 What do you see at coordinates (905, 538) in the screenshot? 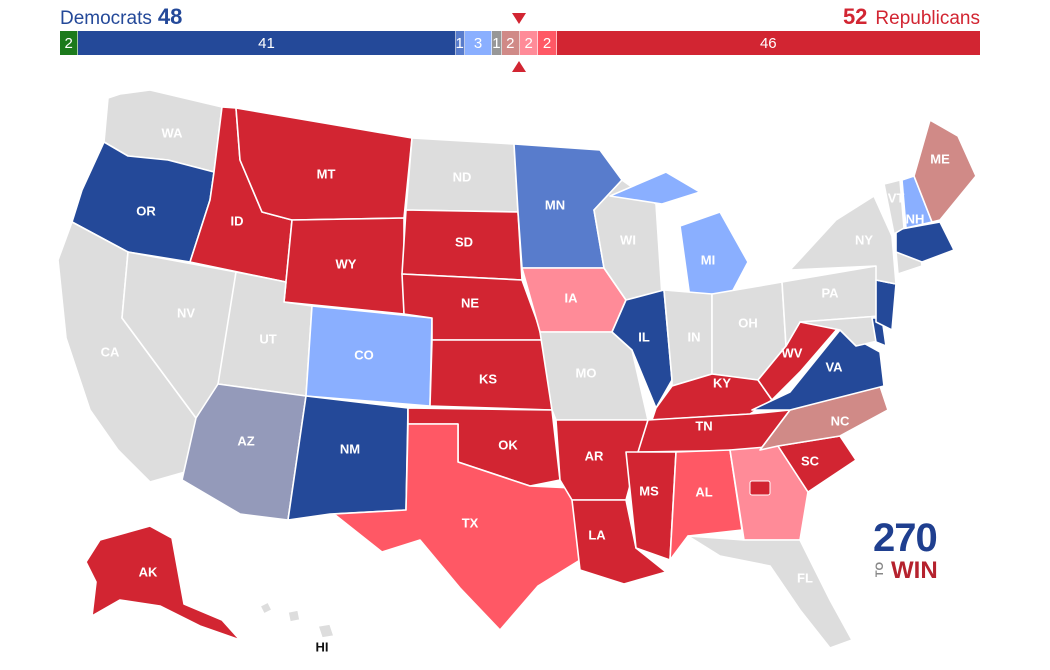
I see `logo-270: 270` at bounding box center [905, 538].